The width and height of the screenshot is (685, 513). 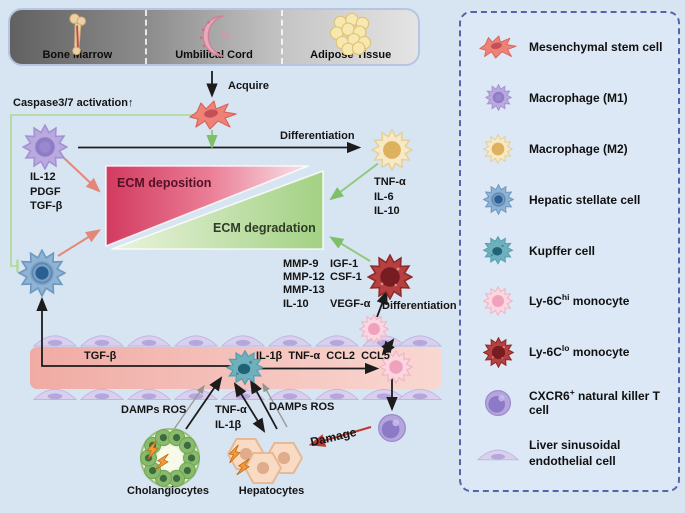 I want to click on legend-item: Mesenchymal stem cell, so click(x=574, y=47).